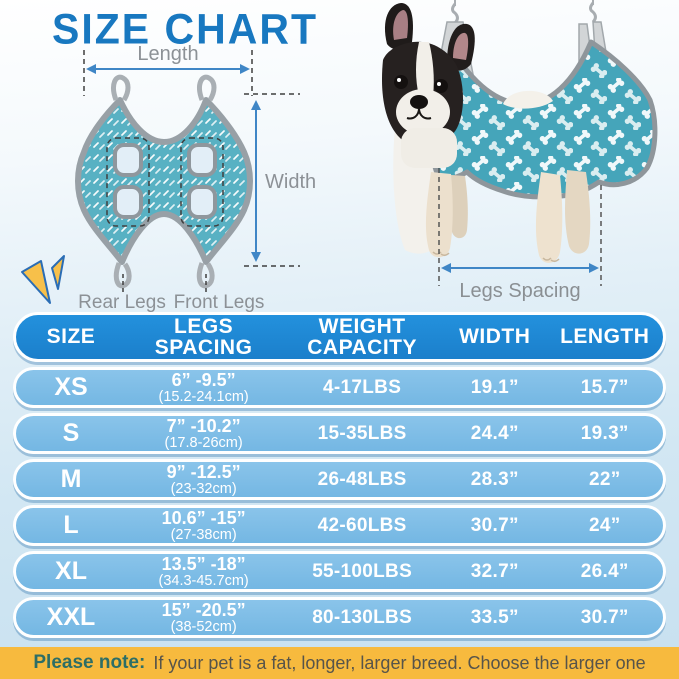 Image resolution: width=679 pixels, height=679 pixels. Describe the element at coordinates (290, 182) in the screenshot. I see `width-label: Width` at that location.